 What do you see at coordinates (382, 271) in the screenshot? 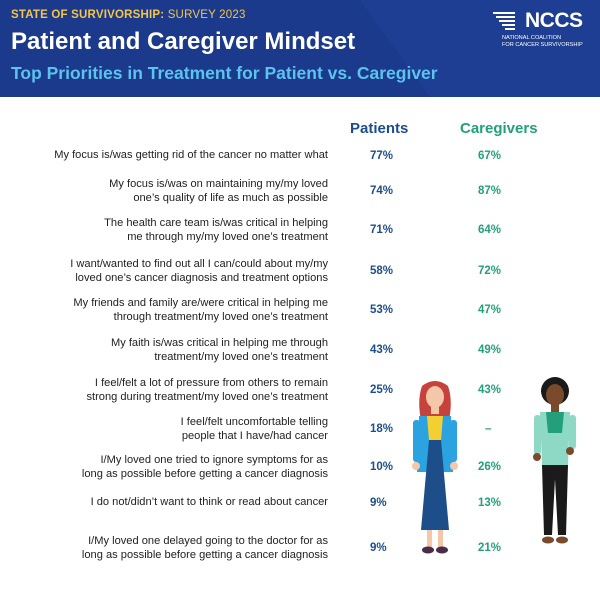
I see `patients-value: 58%` at bounding box center [382, 271].